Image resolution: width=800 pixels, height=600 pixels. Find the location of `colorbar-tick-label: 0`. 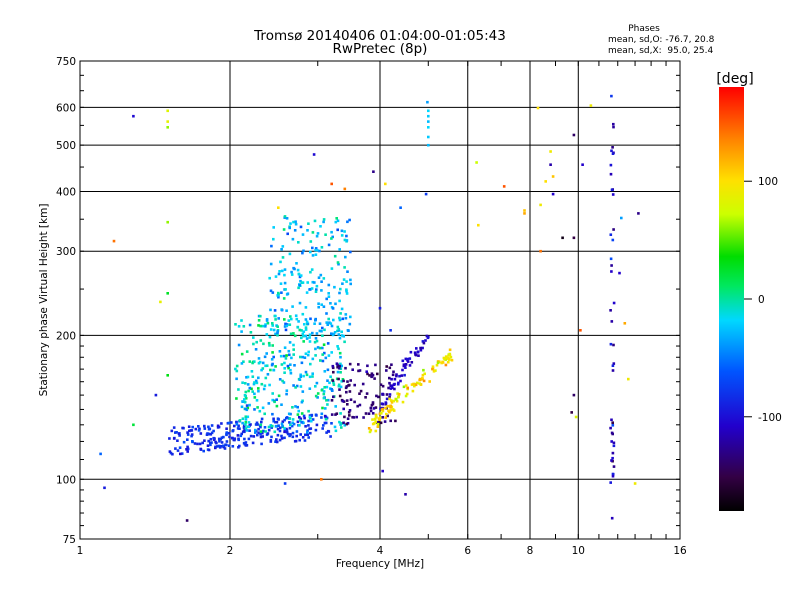

colorbar-tick-label: 0 is located at coordinates (761, 300).